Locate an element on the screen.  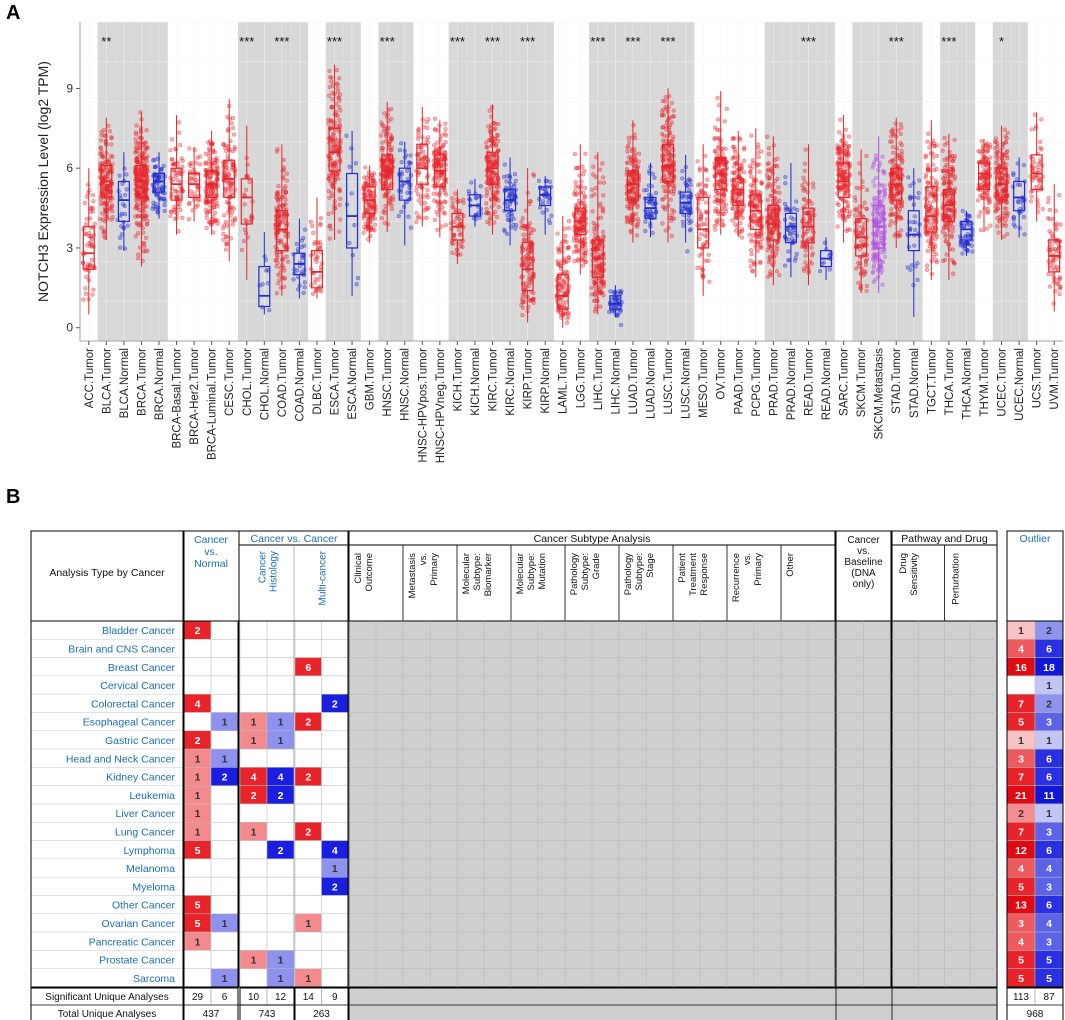
panel-b-label: B is located at coordinates (13, 497).